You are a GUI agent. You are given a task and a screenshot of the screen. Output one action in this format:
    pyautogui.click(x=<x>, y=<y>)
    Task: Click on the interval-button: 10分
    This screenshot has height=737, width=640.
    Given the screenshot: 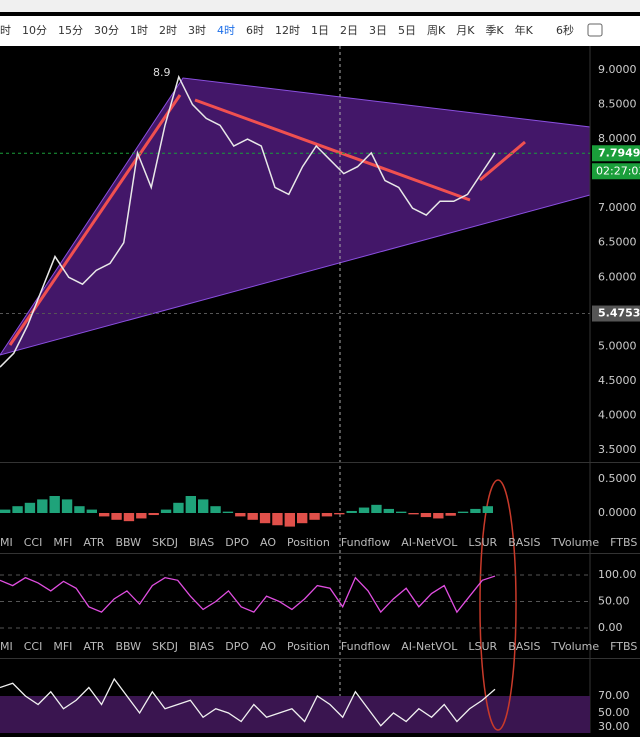 What is the action you would take?
    pyautogui.click(x=34, y=30)
    